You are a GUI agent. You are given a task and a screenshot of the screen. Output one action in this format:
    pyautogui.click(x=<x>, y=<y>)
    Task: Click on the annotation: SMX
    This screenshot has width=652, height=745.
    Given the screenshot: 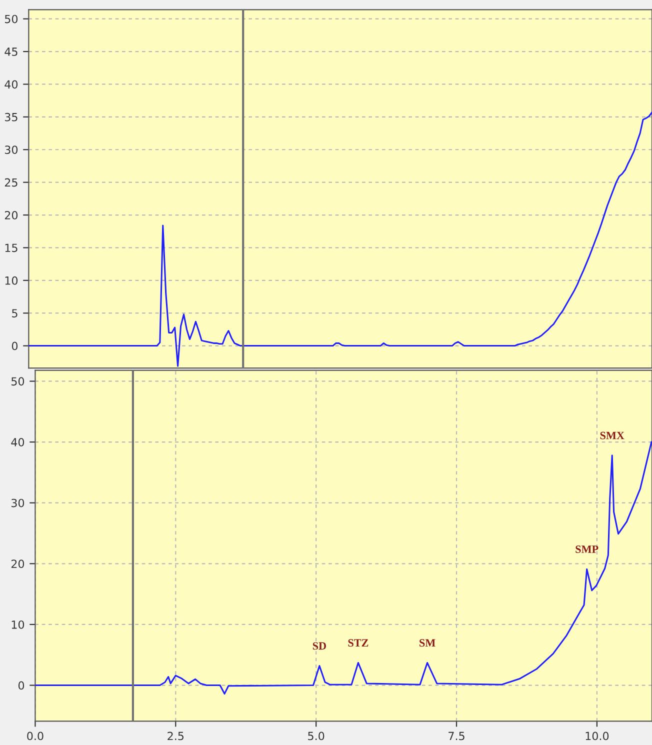 What is the action you would take?
    pyautogui.click(x=612, y=436)
    